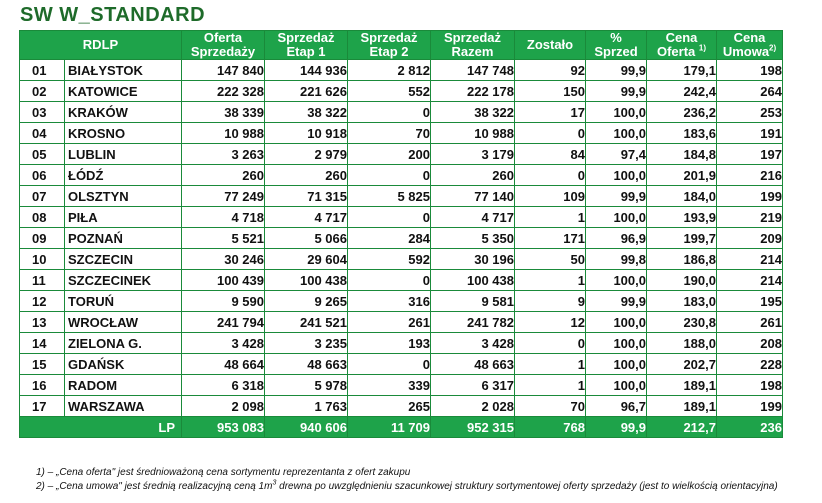  I want to click on row-rdlp-name: ZIELONA G., so click(123, 343).